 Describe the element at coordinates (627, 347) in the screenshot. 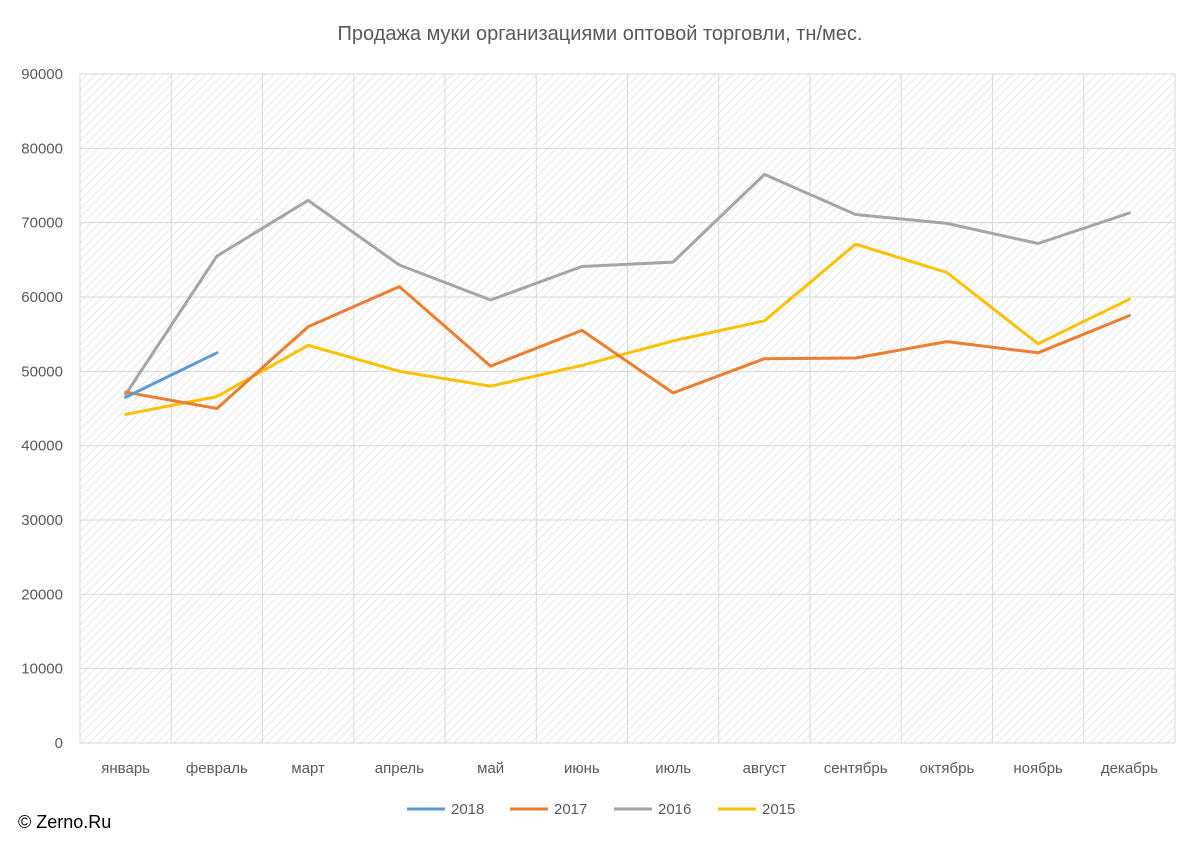

I see `series-line-2017` at that location.